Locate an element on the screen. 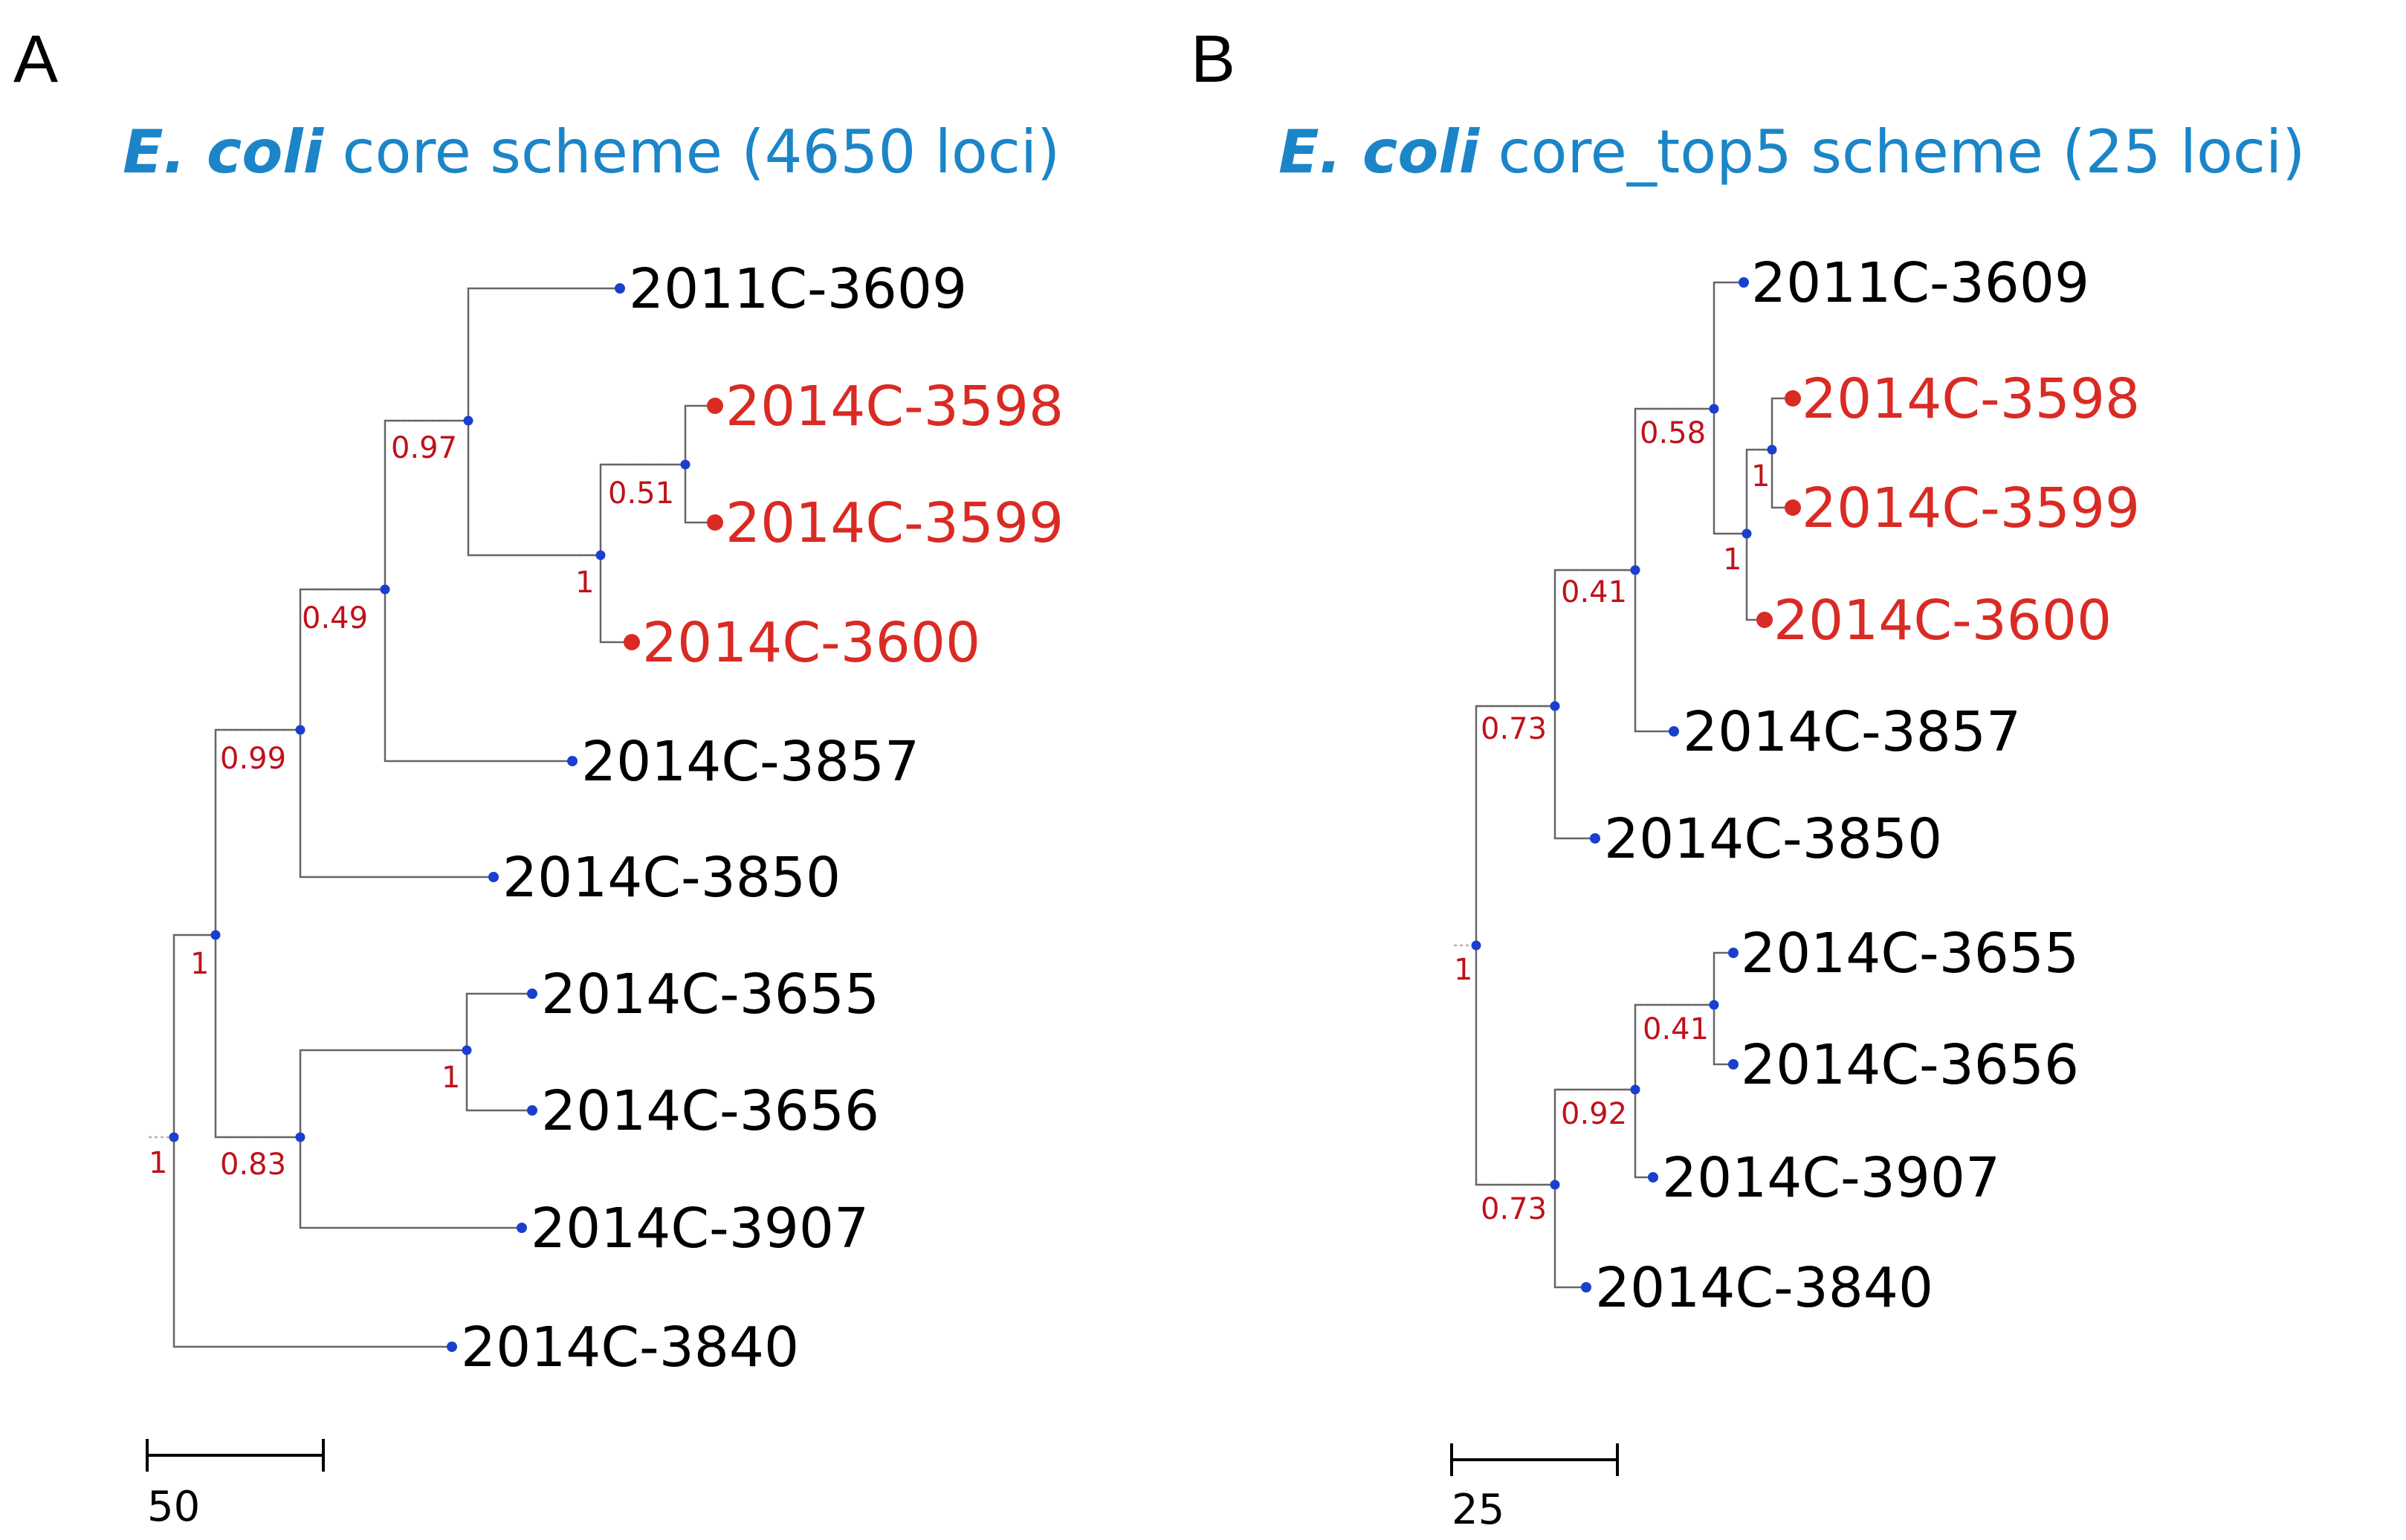 The width and height of the screenshot is (2406, 1540). panel-a-title-species: E. coli is located at coordinates (224, 152).